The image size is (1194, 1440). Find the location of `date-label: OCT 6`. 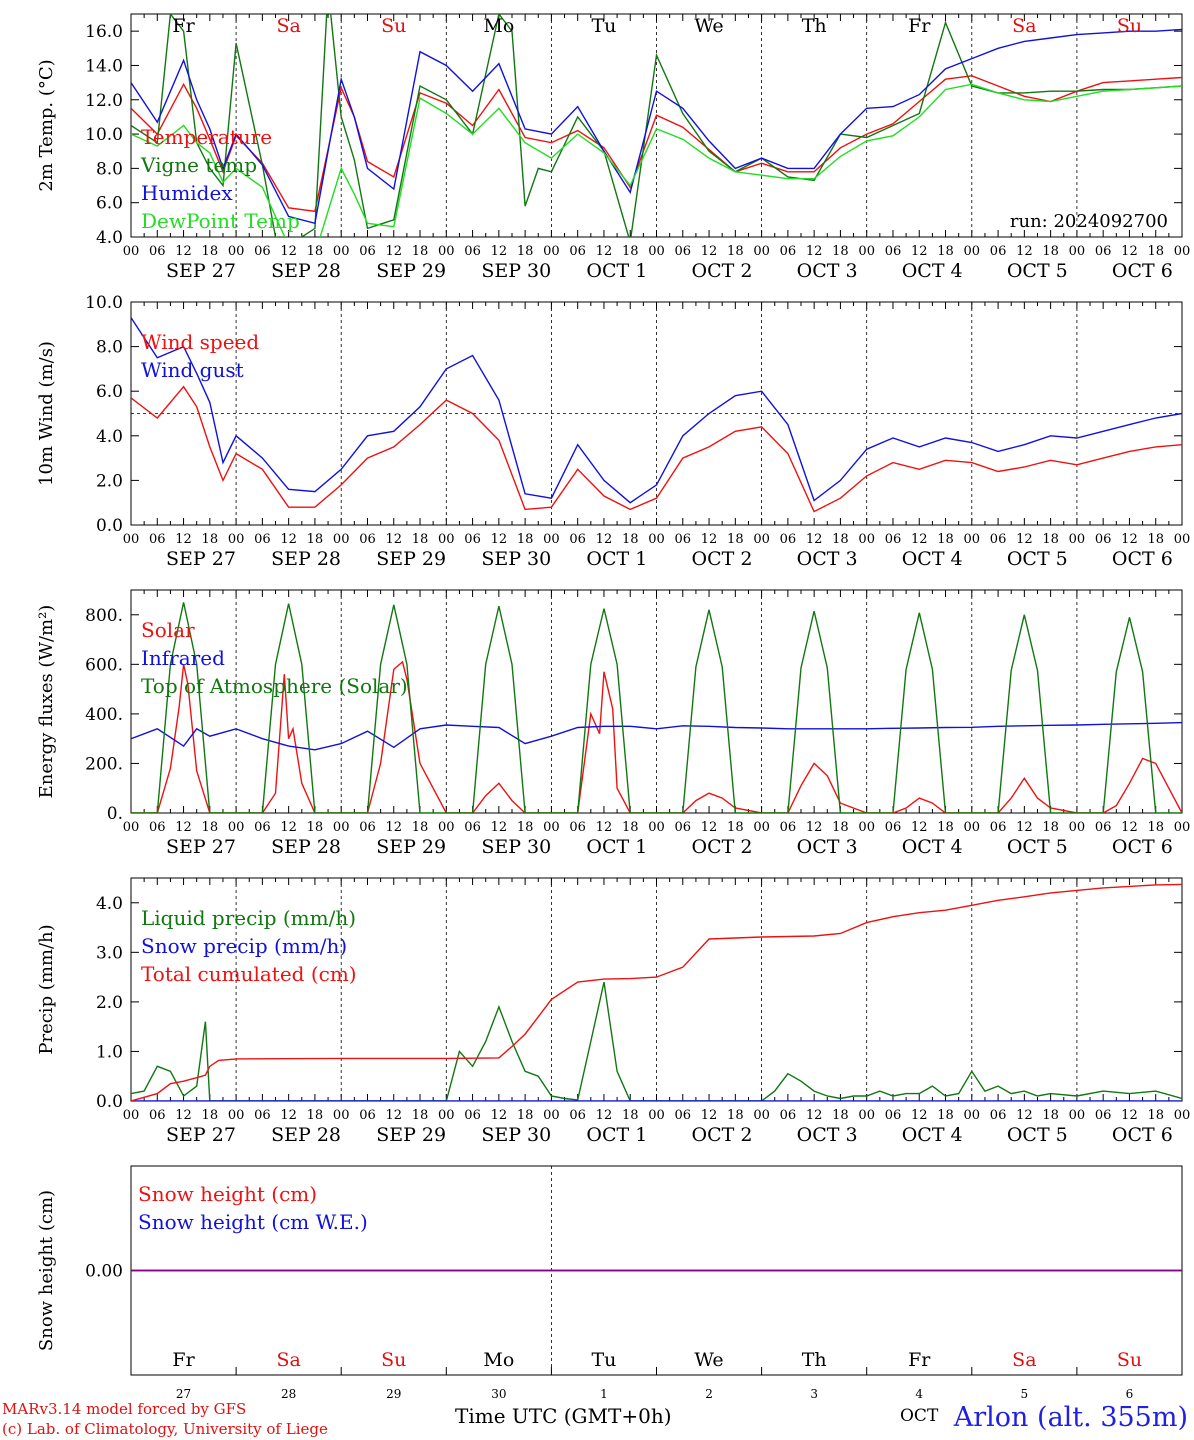

date-label: OCT 6 is located at coordinates (1142, 847).